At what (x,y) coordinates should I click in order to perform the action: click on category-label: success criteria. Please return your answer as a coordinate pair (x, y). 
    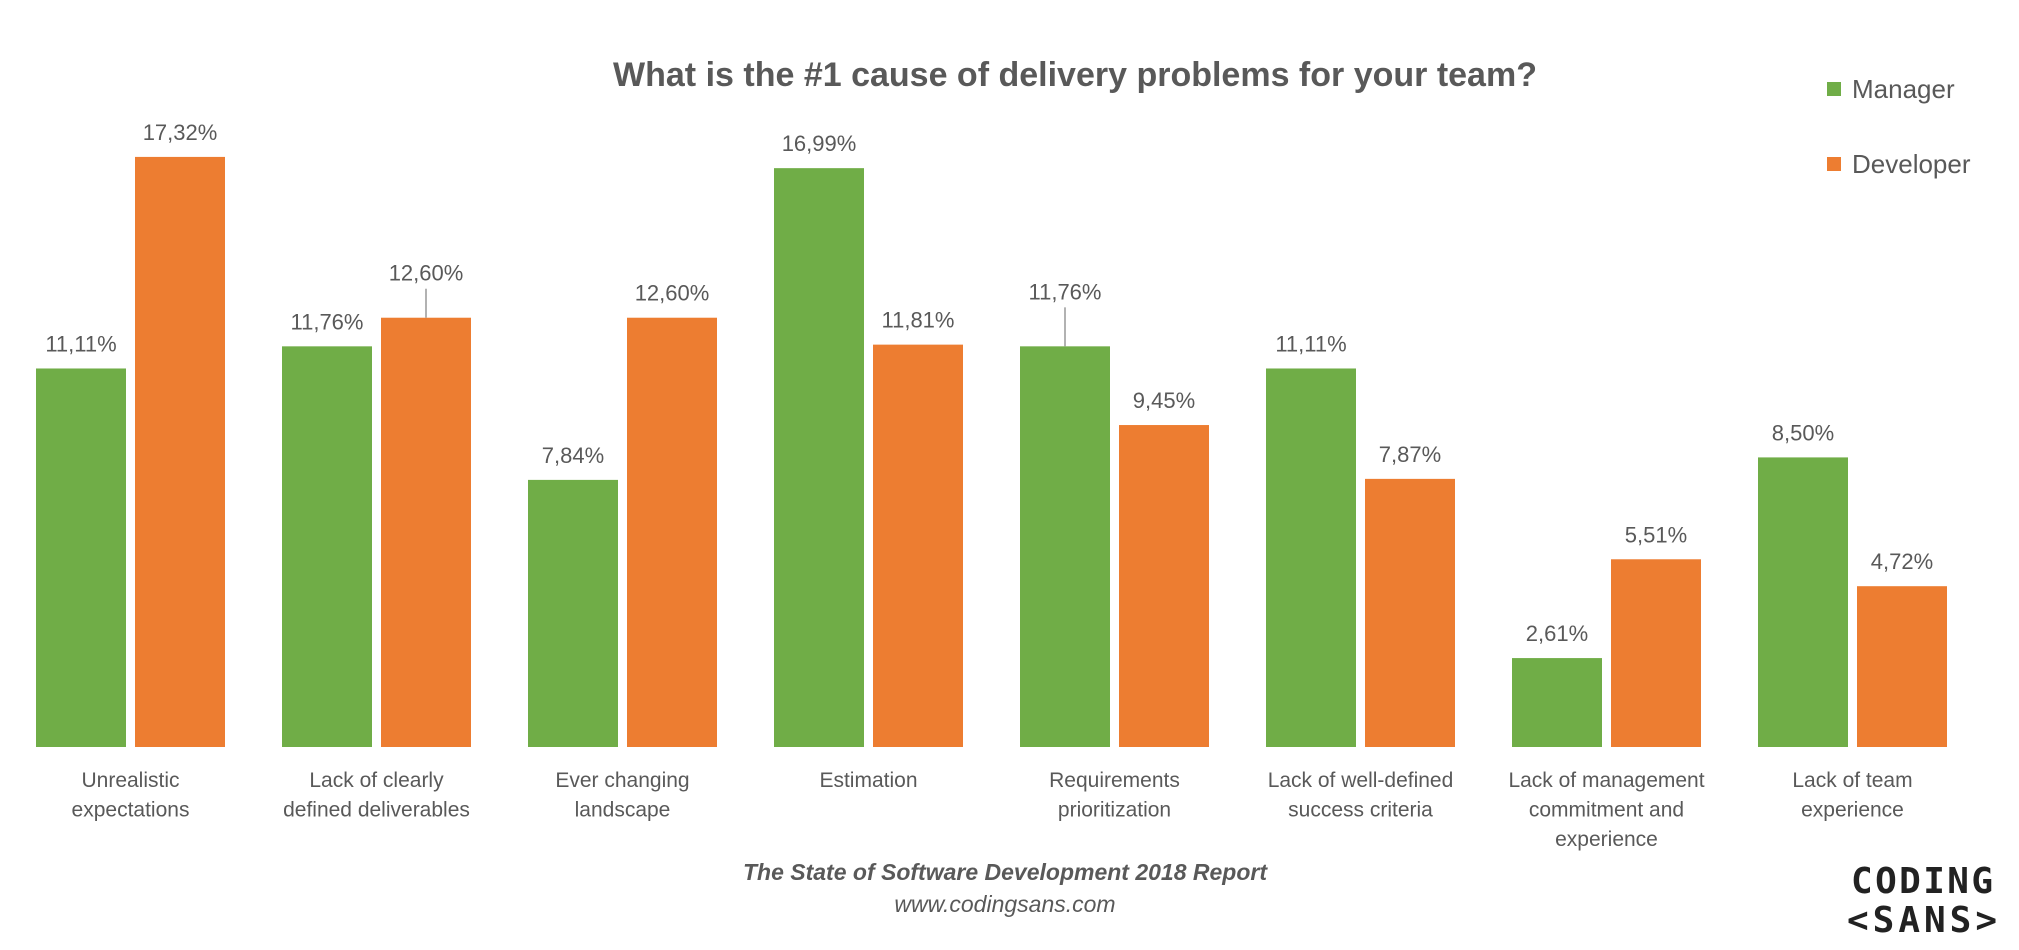
    Looking at the image, I should click on (1360, 810).